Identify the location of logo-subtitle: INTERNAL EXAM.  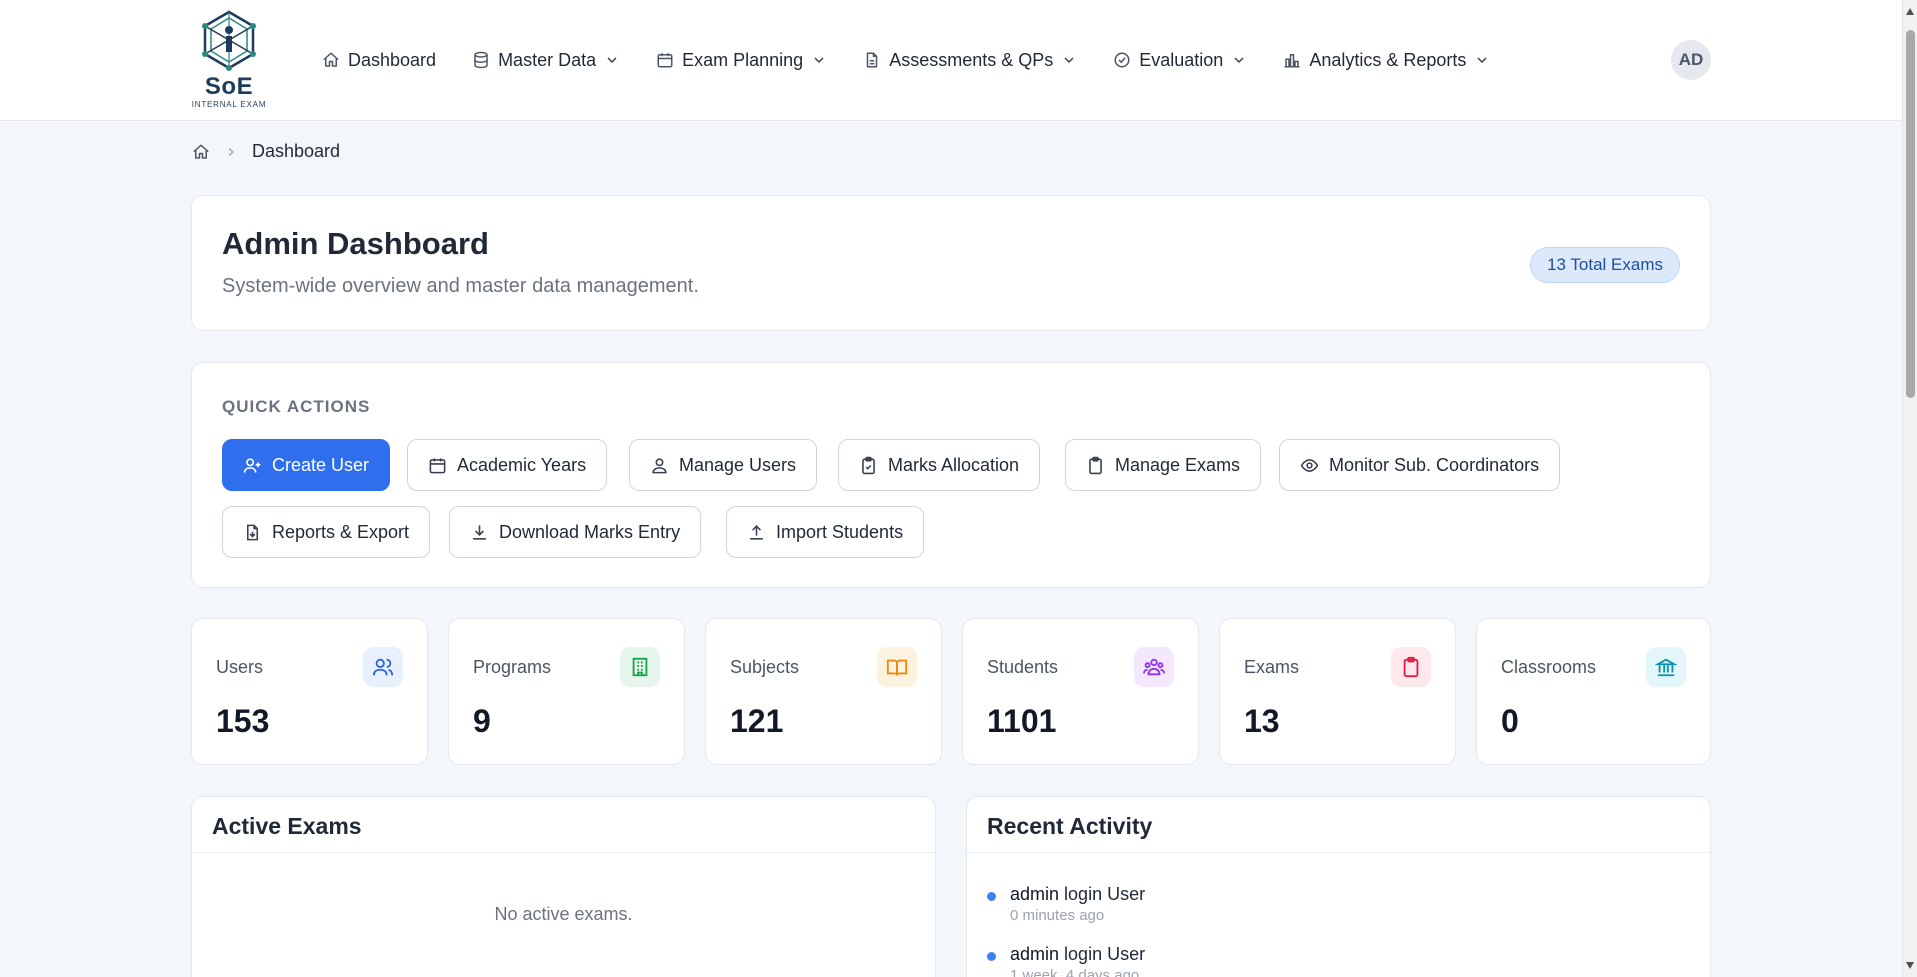
(229, 104).